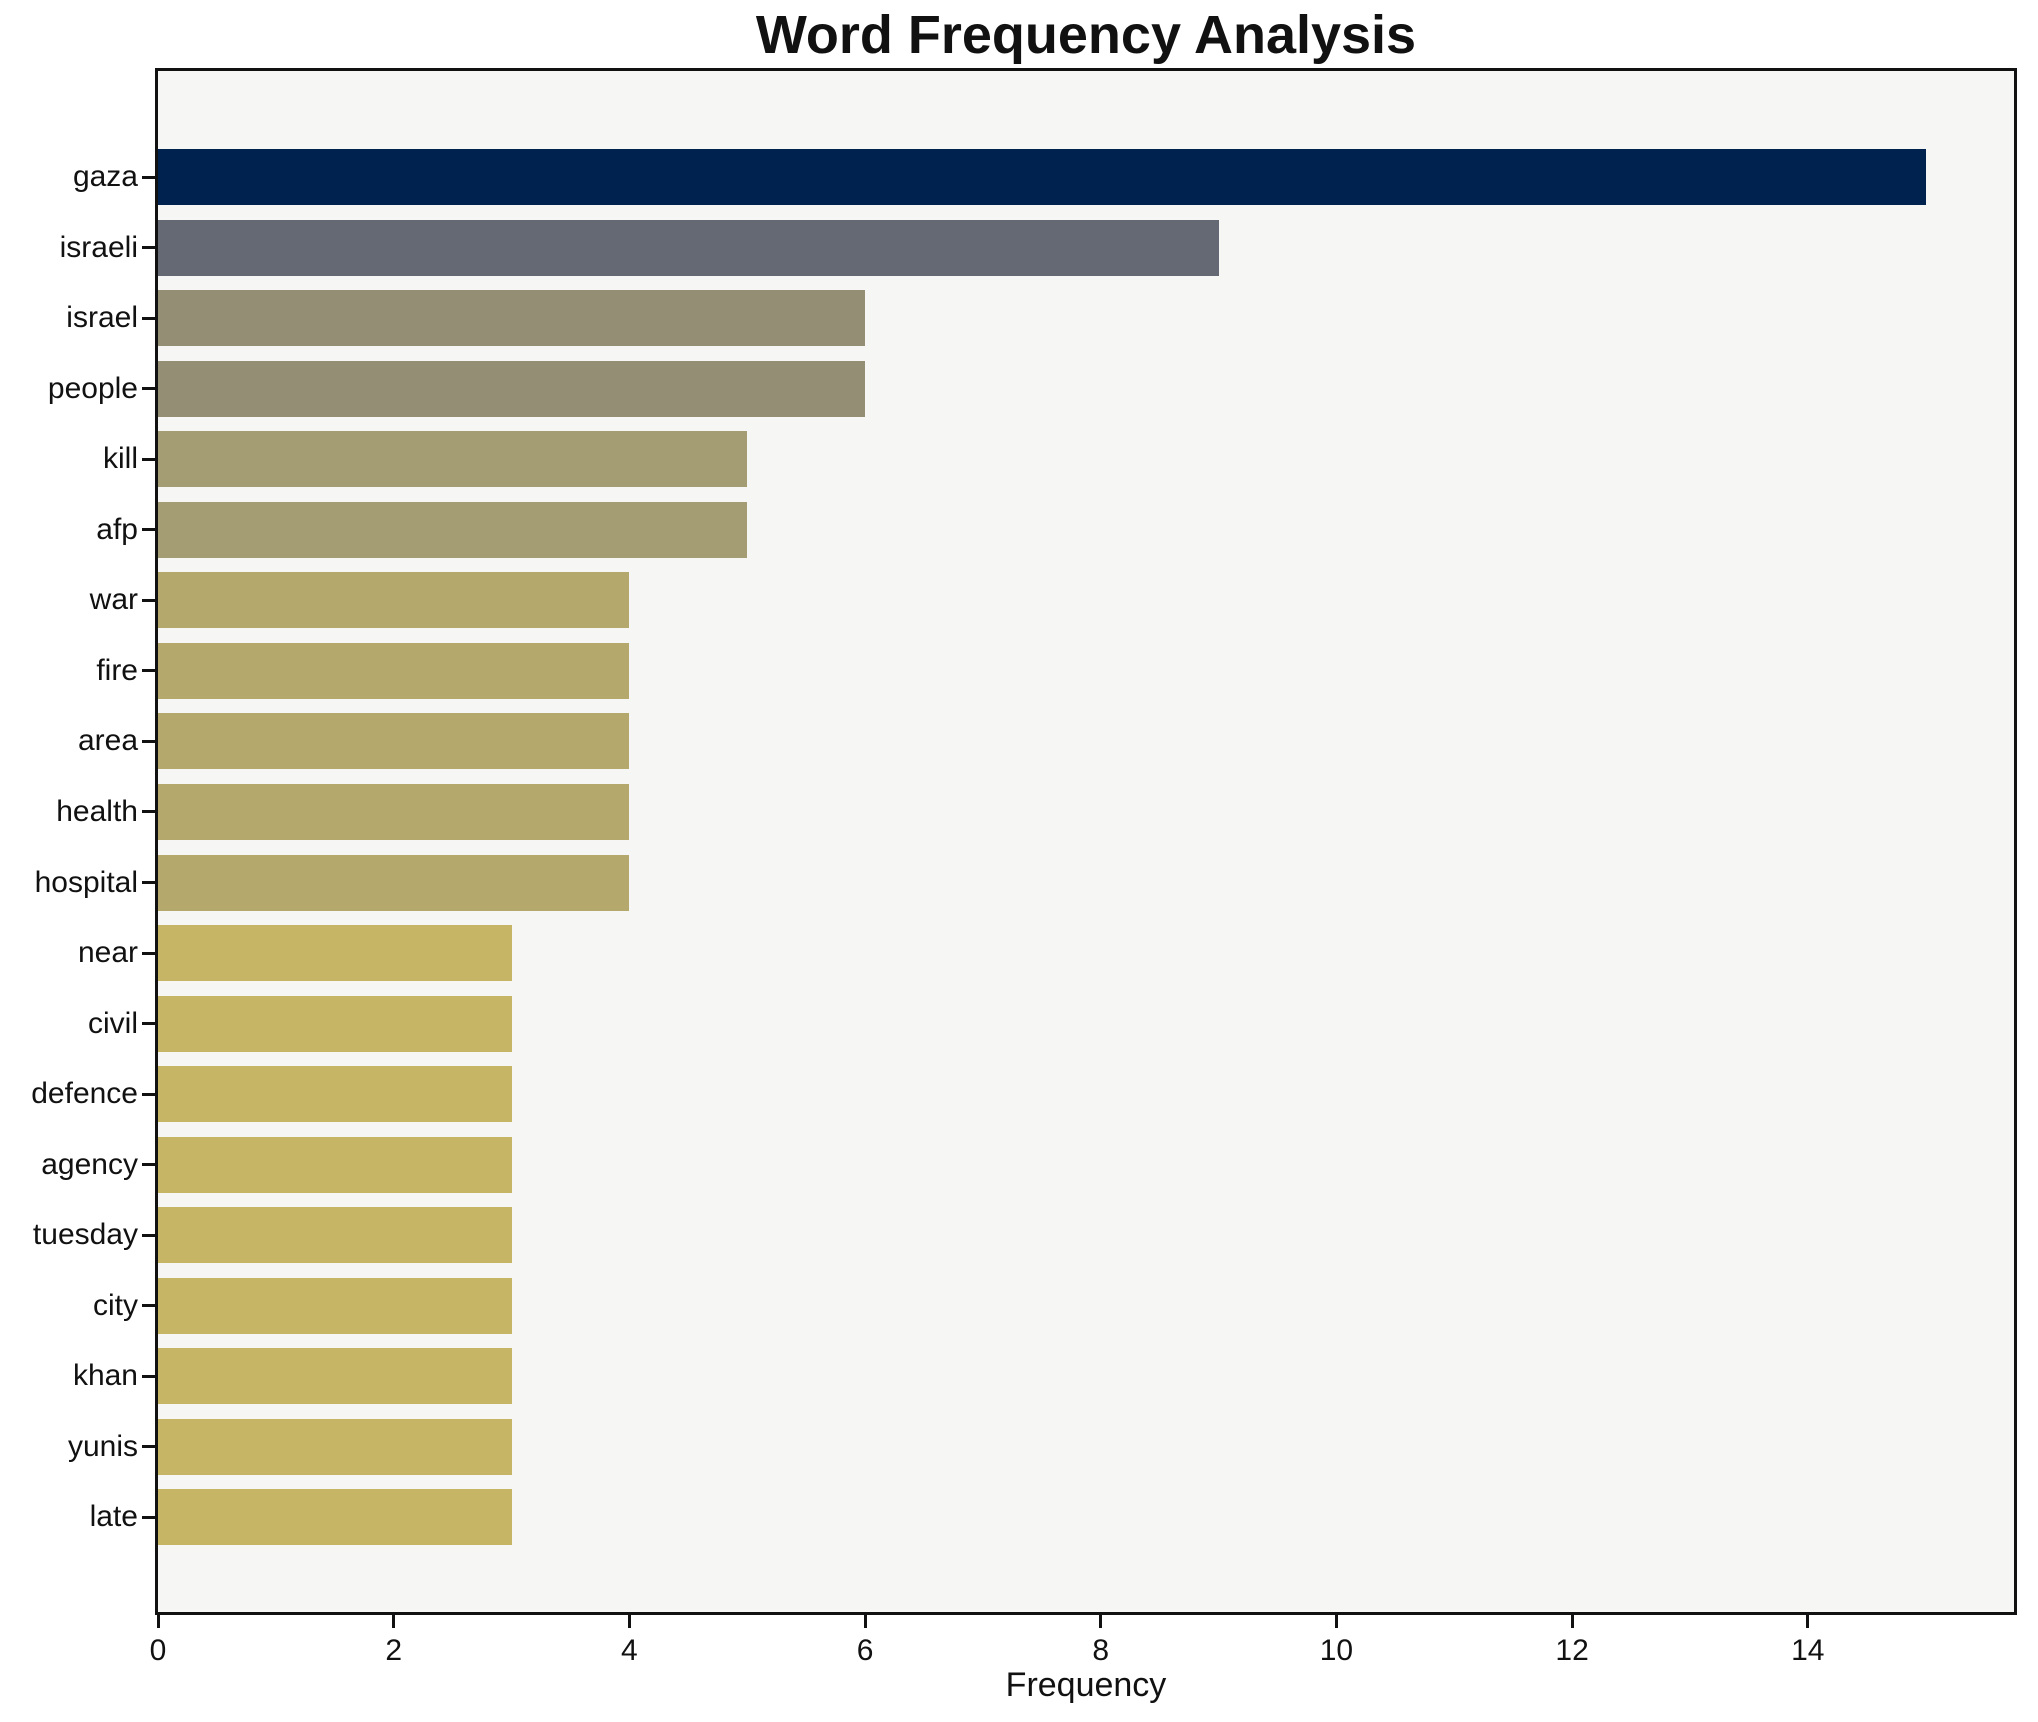 The image size is (2038, 1722). Describe the element at coordinates (335, 1235) in the screenshot. I see `bar-tuesday` at that location.